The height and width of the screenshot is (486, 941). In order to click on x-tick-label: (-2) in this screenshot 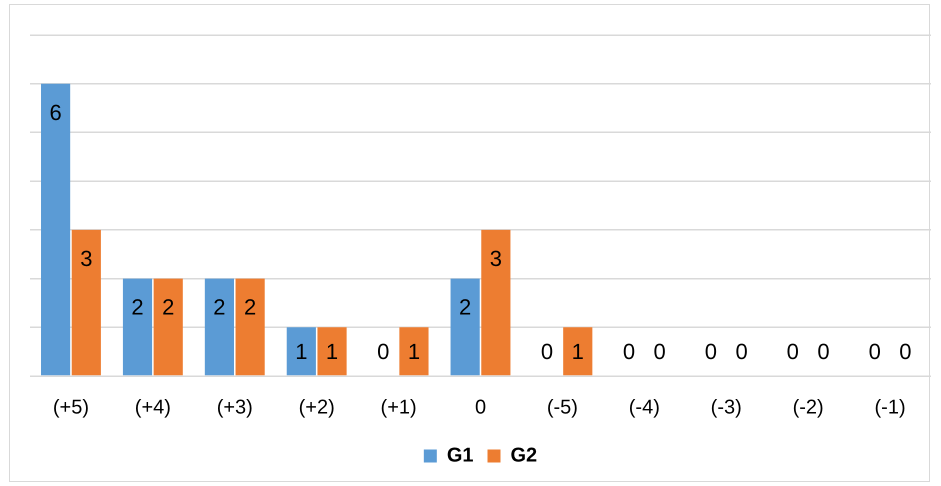, I will do `click(808, 407)`.